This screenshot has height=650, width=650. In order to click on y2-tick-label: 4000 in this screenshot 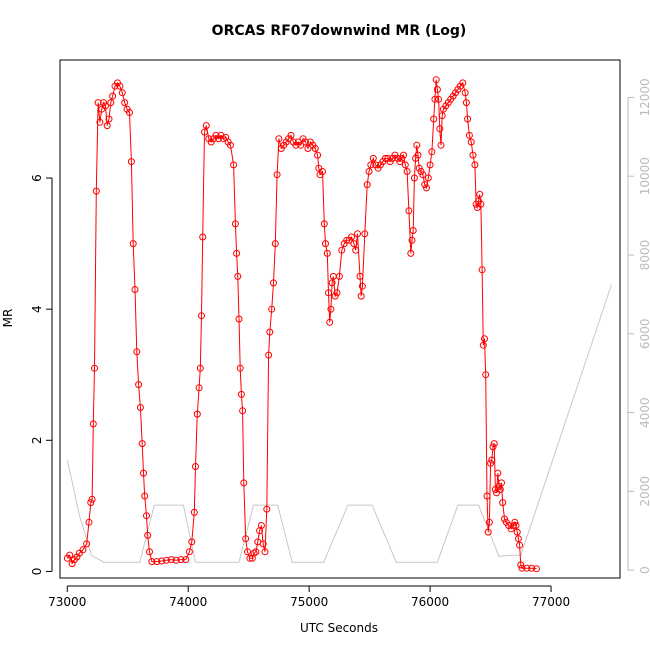, I will do `click(644, 412)`.